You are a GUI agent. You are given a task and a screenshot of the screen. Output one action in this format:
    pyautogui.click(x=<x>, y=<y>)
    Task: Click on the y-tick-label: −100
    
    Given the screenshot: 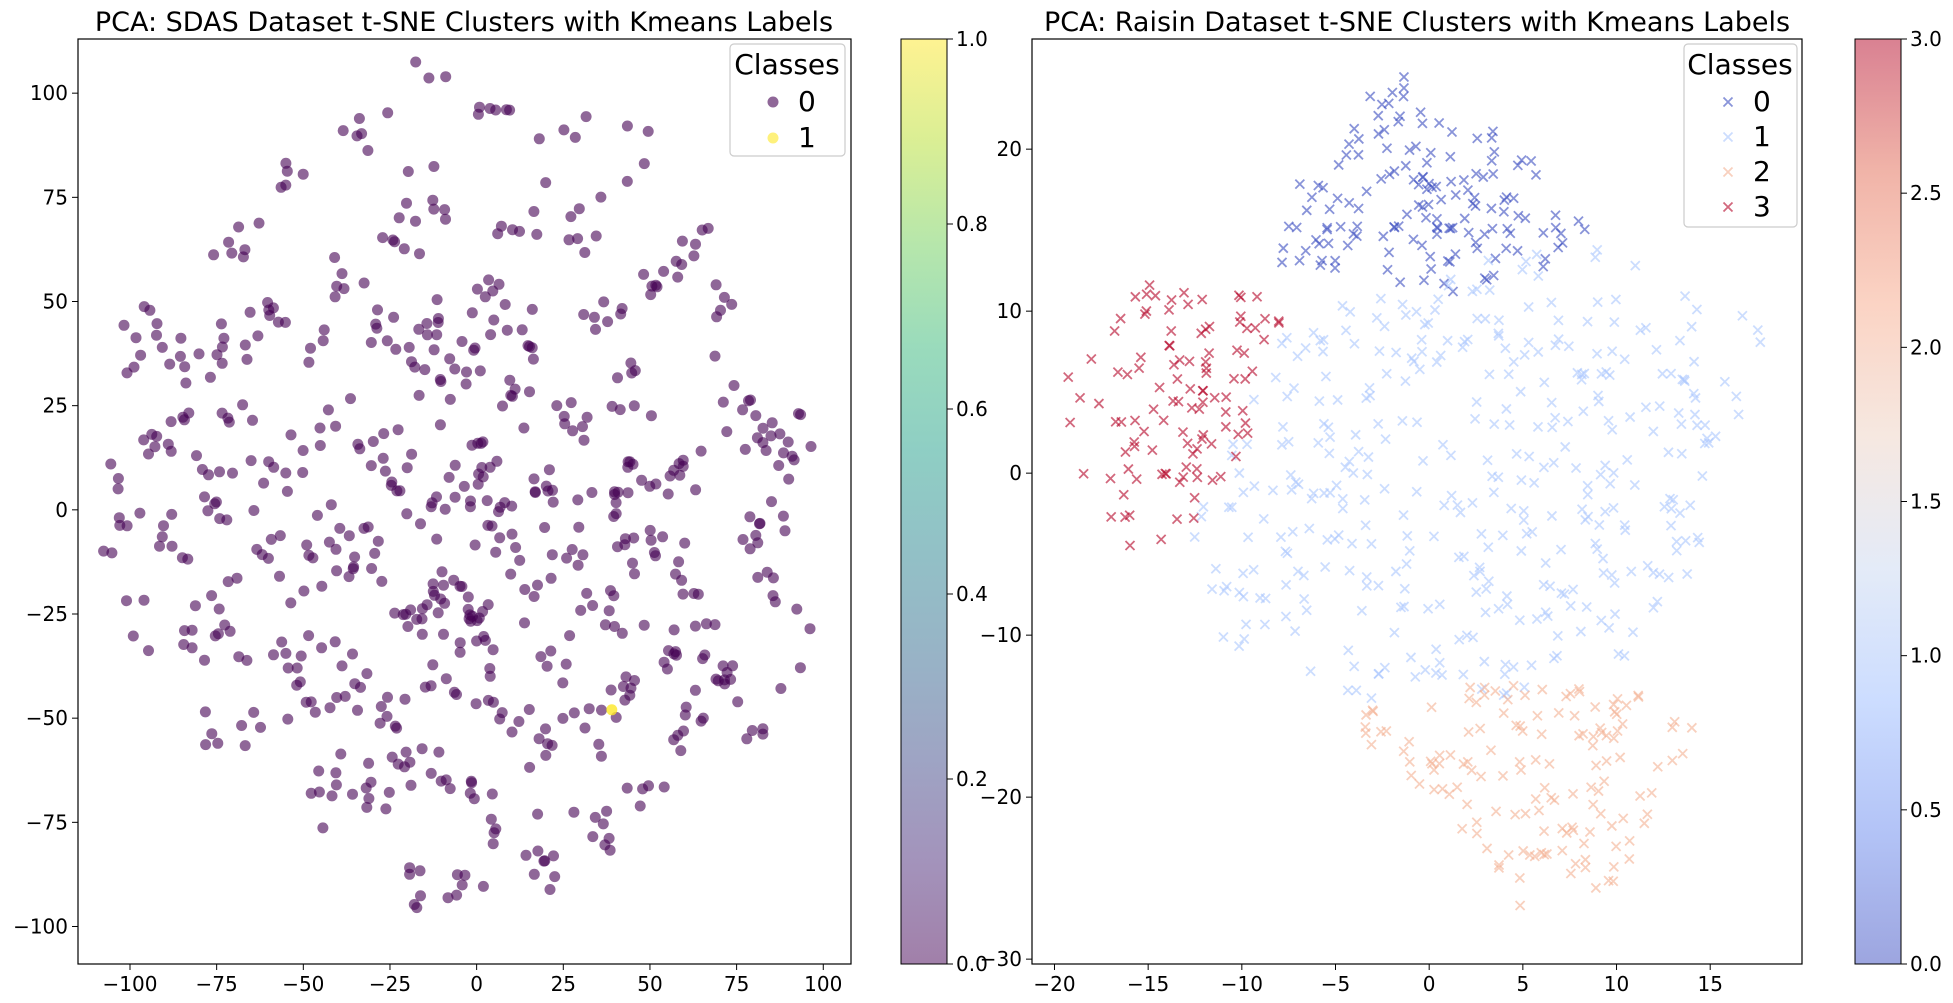 What is the action you would take?
    pyautogui.click(x=40, y=927)
    